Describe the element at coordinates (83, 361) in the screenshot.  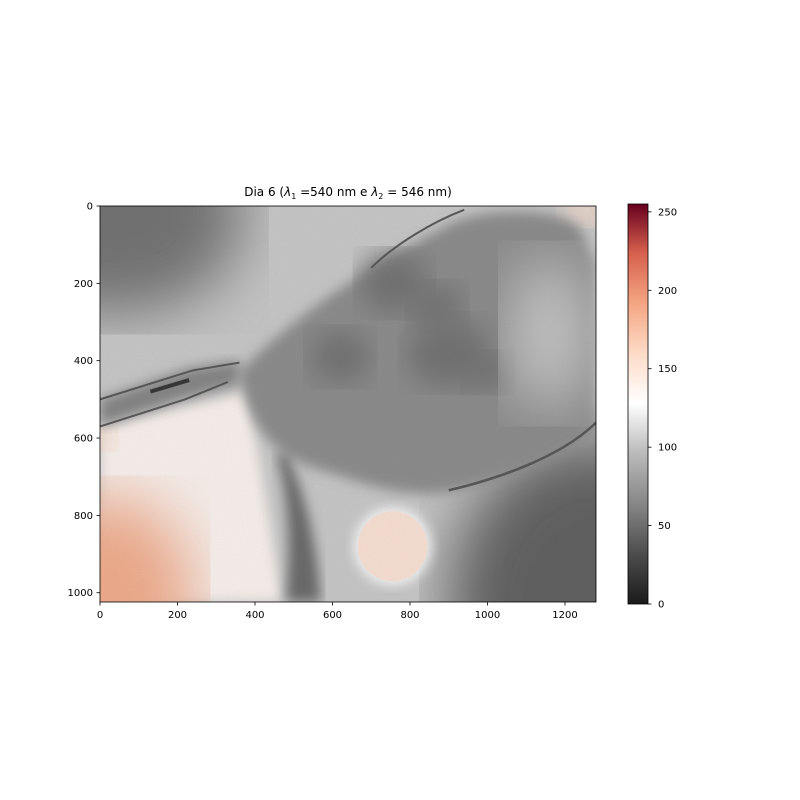
I see `y-tick-label: 400` at that location.